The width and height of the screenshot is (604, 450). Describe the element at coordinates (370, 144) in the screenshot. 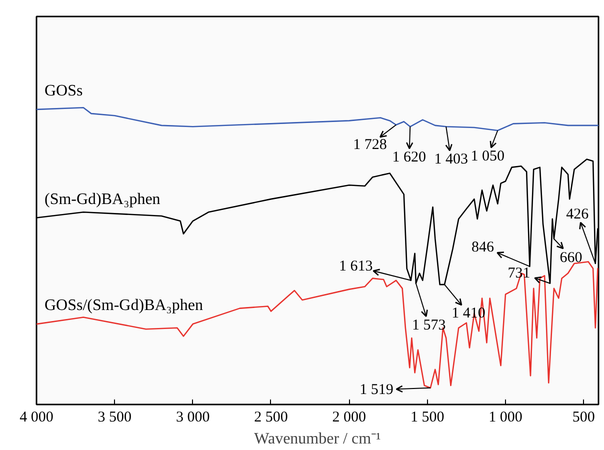

I see `annotation: 1 728` at that location.